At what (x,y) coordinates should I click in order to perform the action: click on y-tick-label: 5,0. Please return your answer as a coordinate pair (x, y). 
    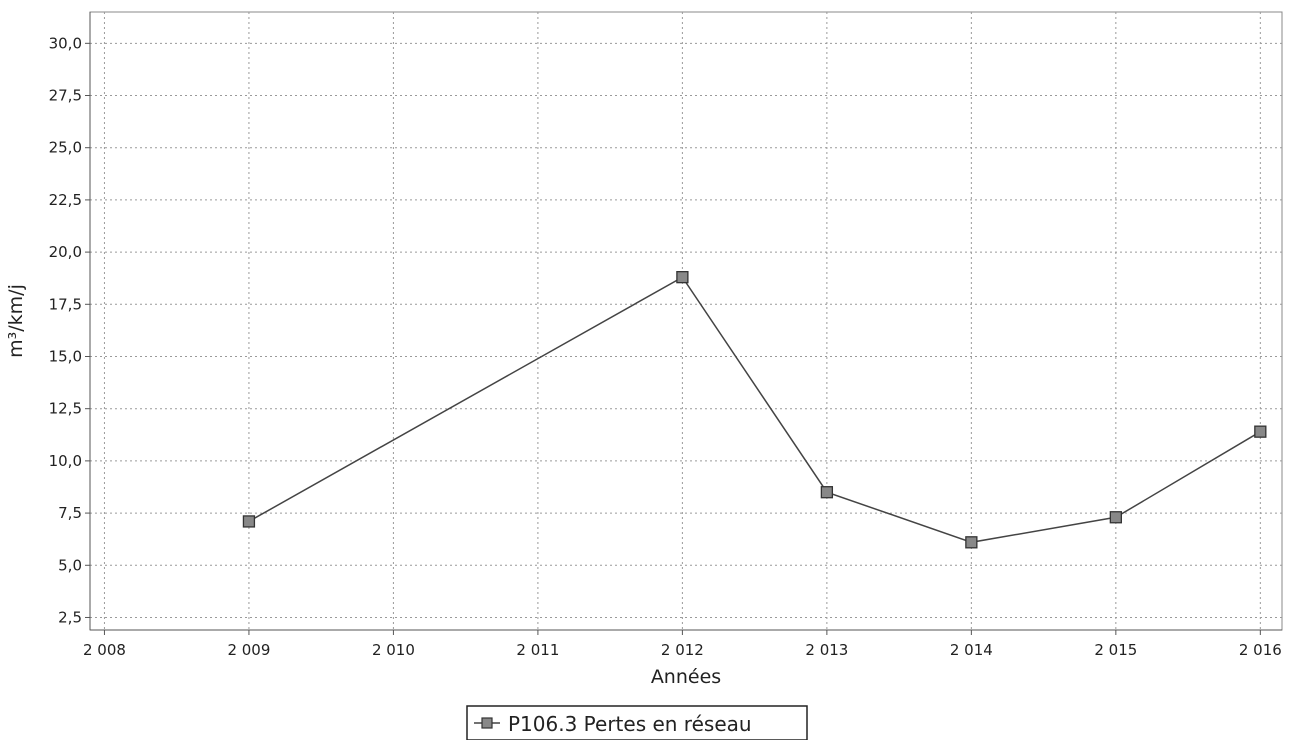
    Looking at the image, I should click on (70, 565).